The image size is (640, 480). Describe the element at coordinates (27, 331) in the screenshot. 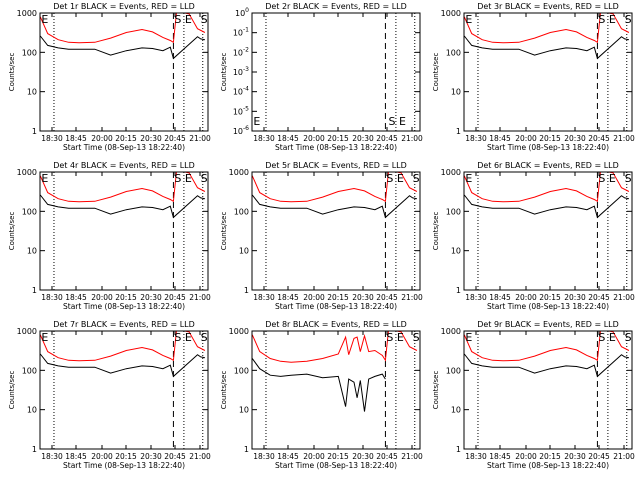

I see `y-tick-label: 1000` at that location.